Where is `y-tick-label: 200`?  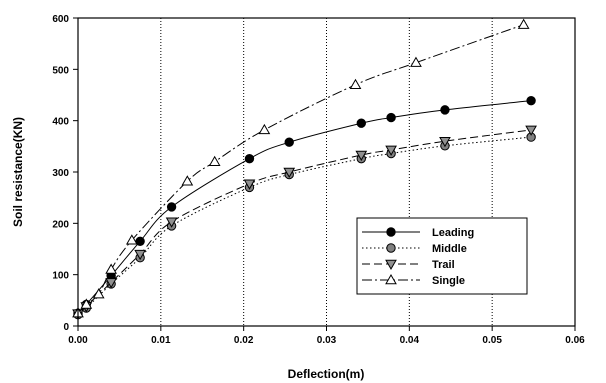
y-tick-label: 200 is located at coordinates (60, 224).